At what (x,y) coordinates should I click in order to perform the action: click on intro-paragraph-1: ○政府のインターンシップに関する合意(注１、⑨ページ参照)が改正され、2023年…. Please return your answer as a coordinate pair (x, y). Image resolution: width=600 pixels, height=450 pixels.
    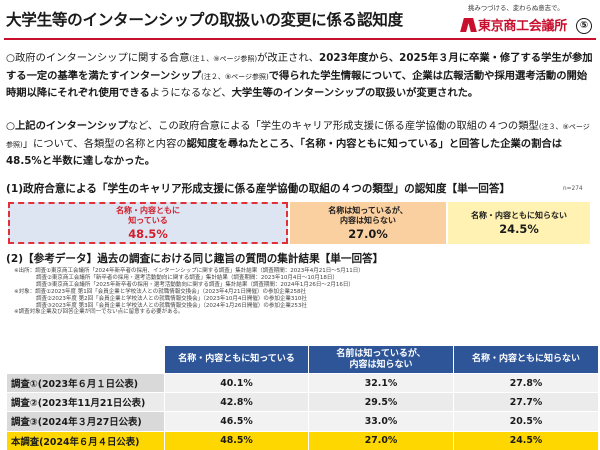
    Looking at the image, I should click on (301, 76).